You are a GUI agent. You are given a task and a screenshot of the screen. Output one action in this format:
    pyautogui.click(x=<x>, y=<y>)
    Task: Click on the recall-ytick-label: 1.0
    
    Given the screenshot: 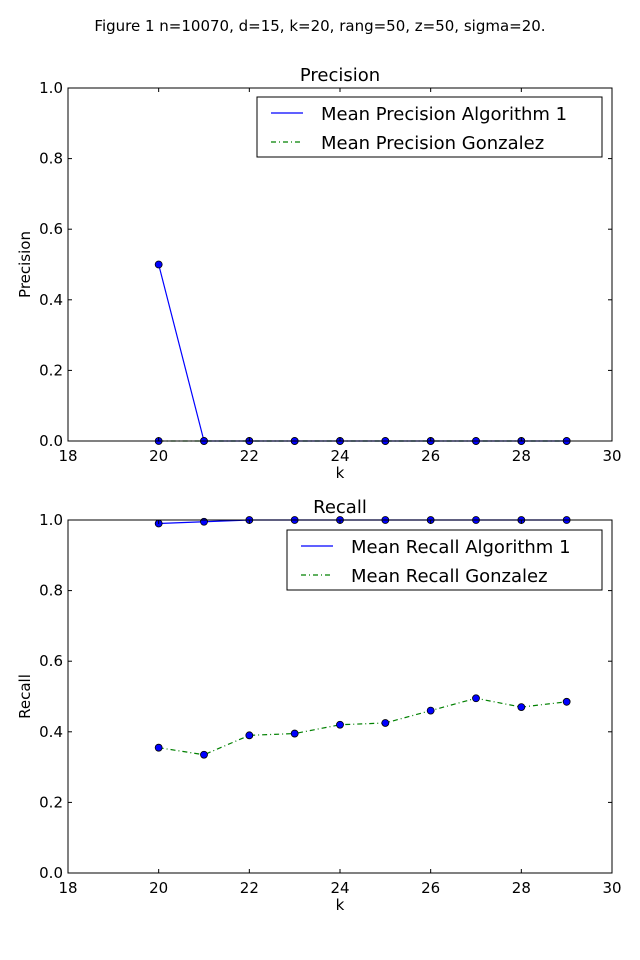 What is the action you would take?
    pyautogui.click(x=51, y=520)
    